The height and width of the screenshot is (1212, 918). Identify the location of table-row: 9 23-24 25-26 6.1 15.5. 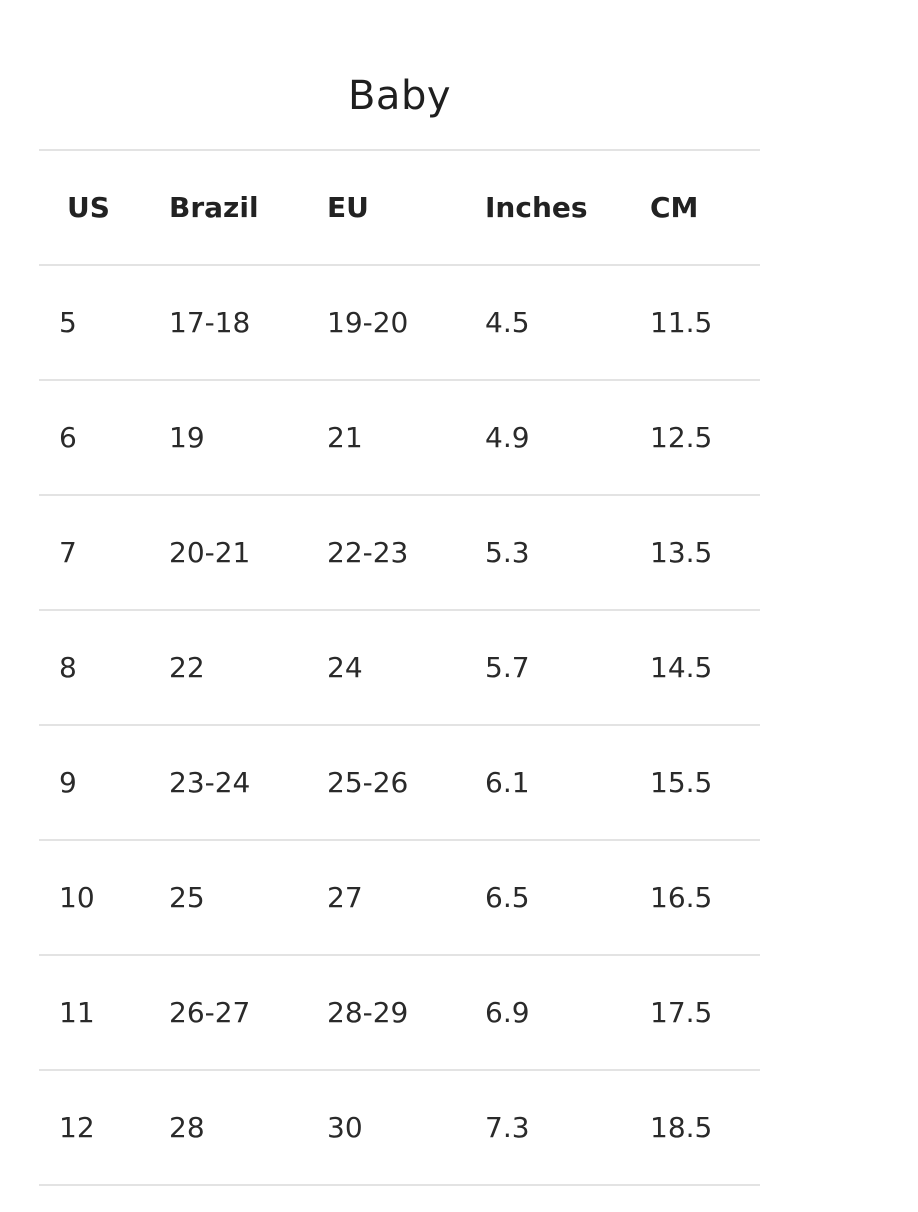
(399, 782).